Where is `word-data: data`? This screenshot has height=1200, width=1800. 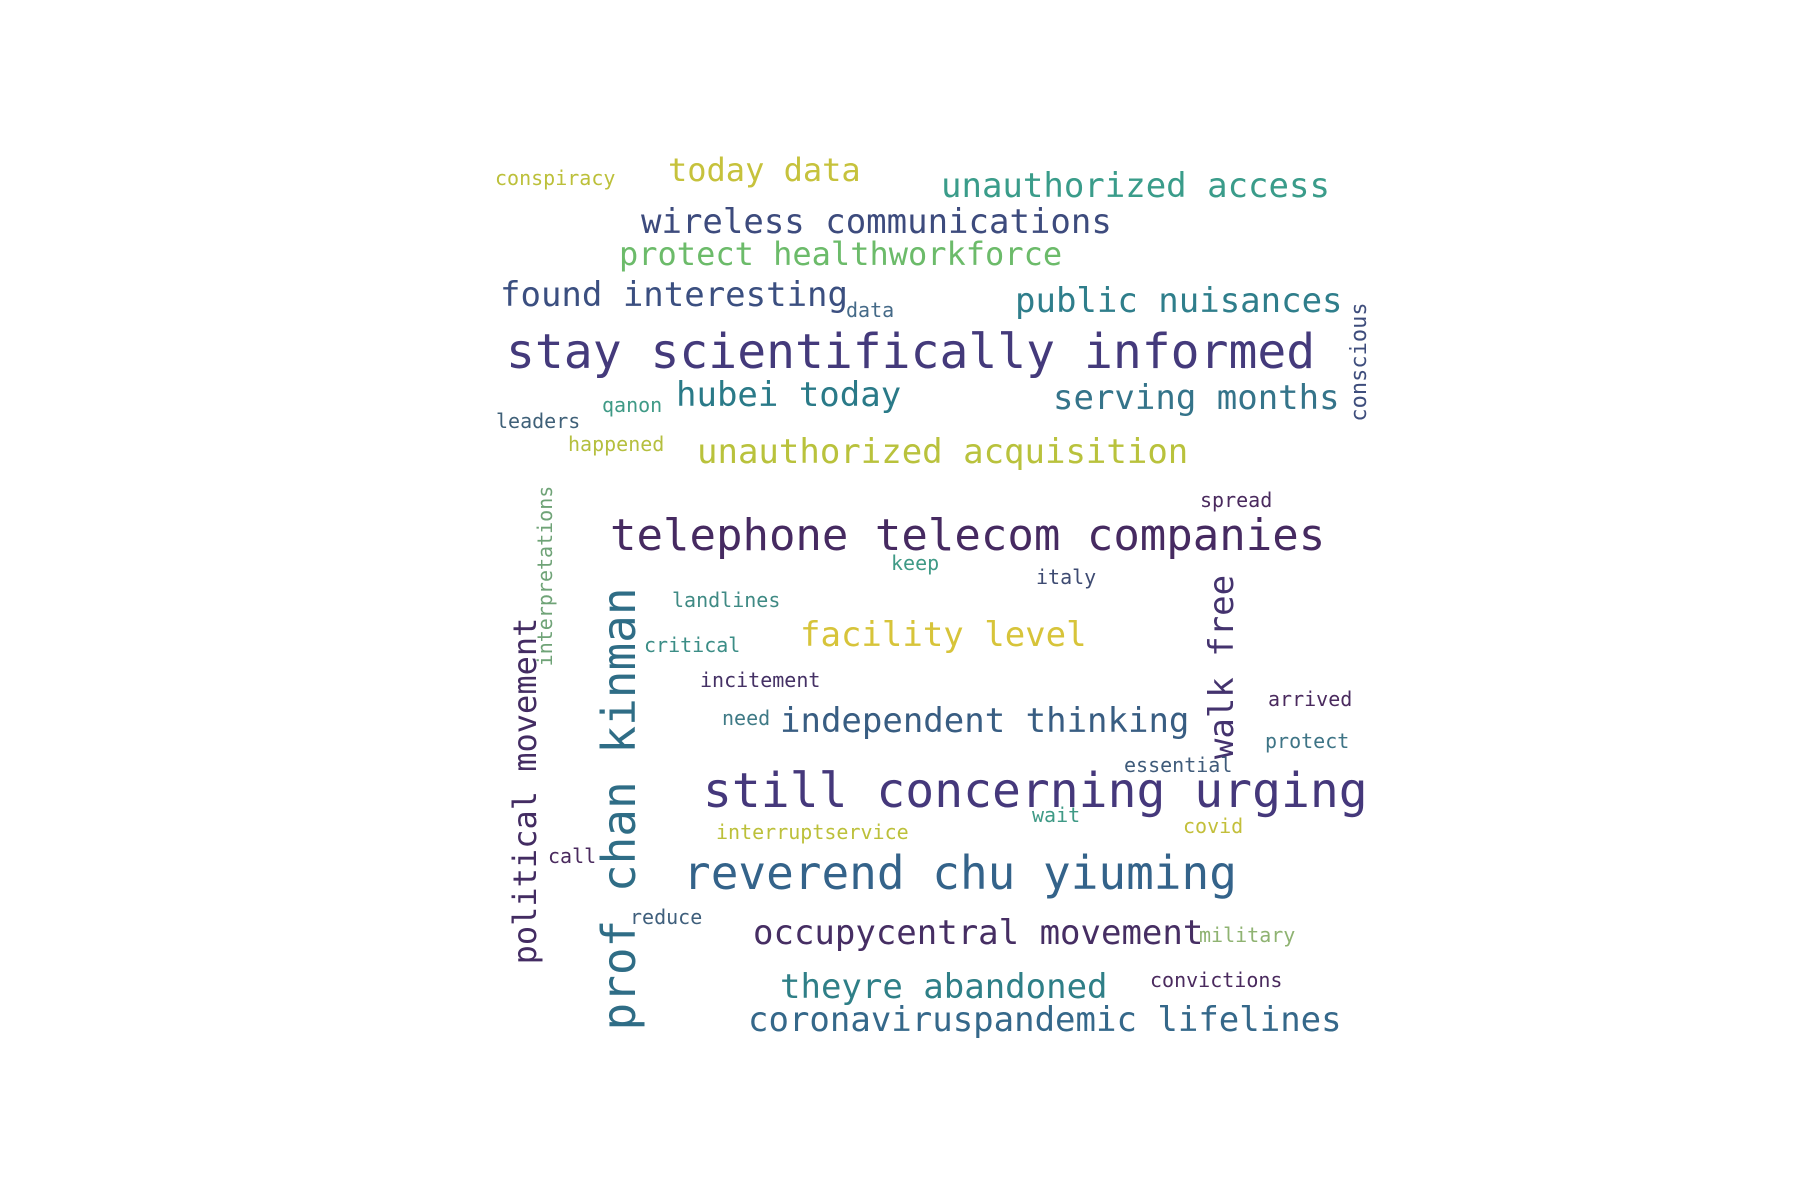
word-data: data is located at coordinates (870, 310).